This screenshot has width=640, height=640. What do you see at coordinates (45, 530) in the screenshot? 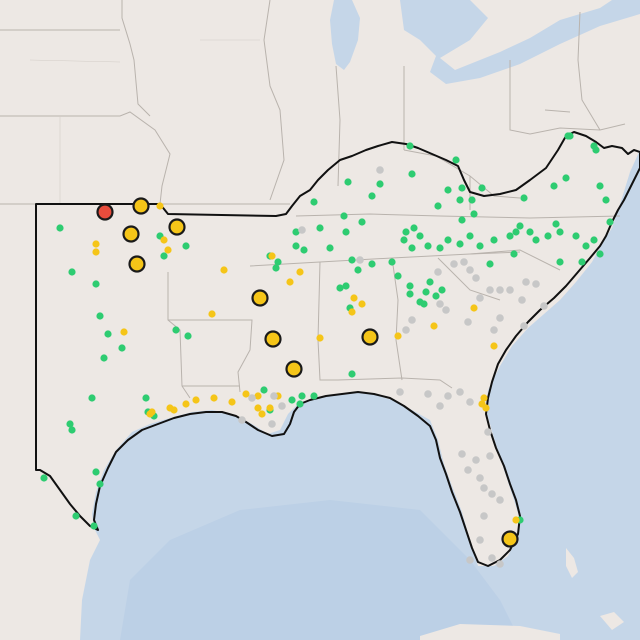
I see `mexico-land` at bounding box center [45, 530].